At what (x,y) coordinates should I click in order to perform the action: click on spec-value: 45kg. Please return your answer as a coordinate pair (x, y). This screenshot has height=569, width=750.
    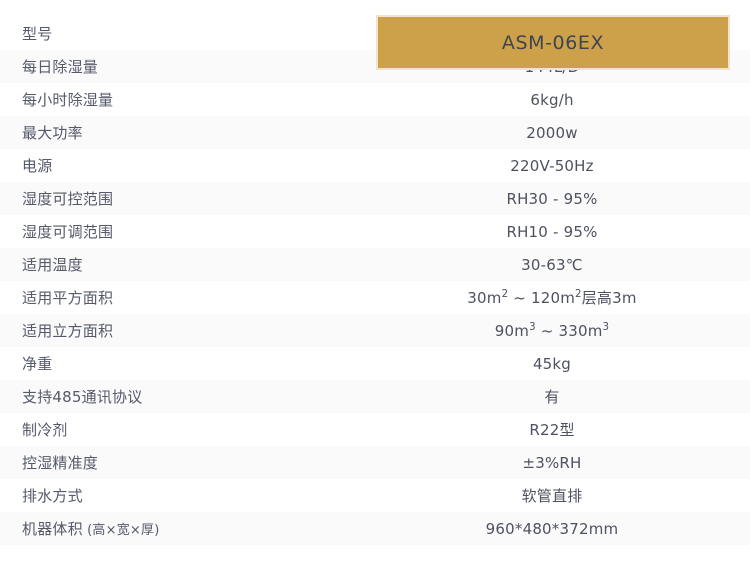
    Looking at the image, I should click on (552, 363).